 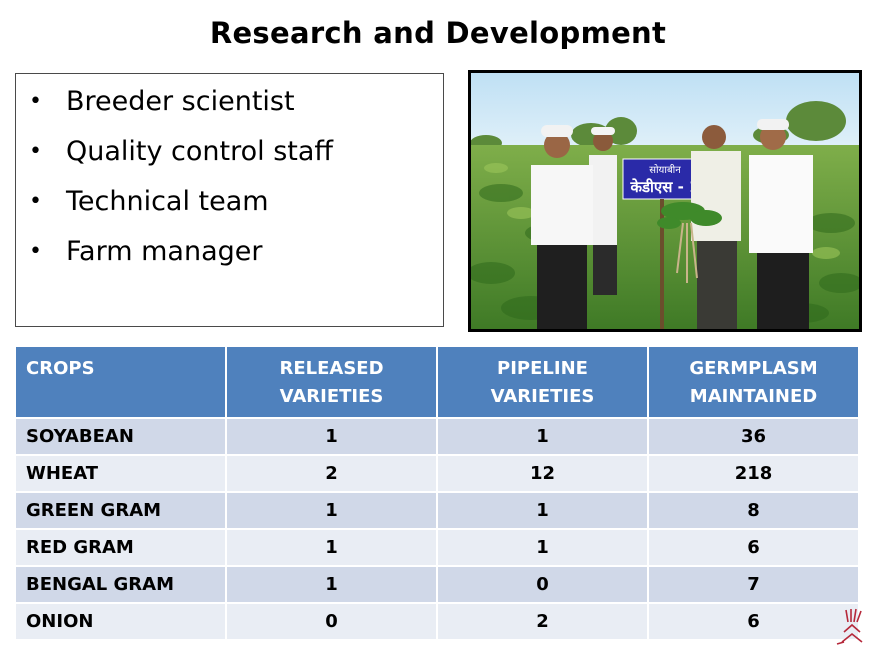 I want to click on header-crops: CROPS, so click(x=120, y=382).